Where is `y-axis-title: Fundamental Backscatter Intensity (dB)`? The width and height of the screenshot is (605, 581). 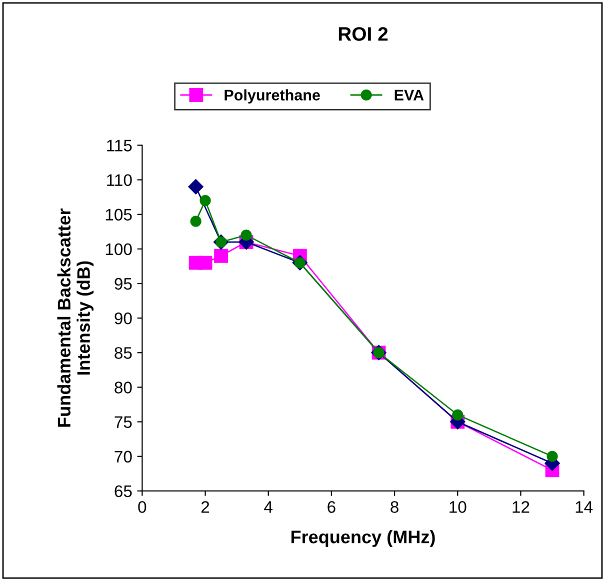
y-axis-title: Fundamental Backscatter Intensity (dB) is located at coordinates (75, 317).